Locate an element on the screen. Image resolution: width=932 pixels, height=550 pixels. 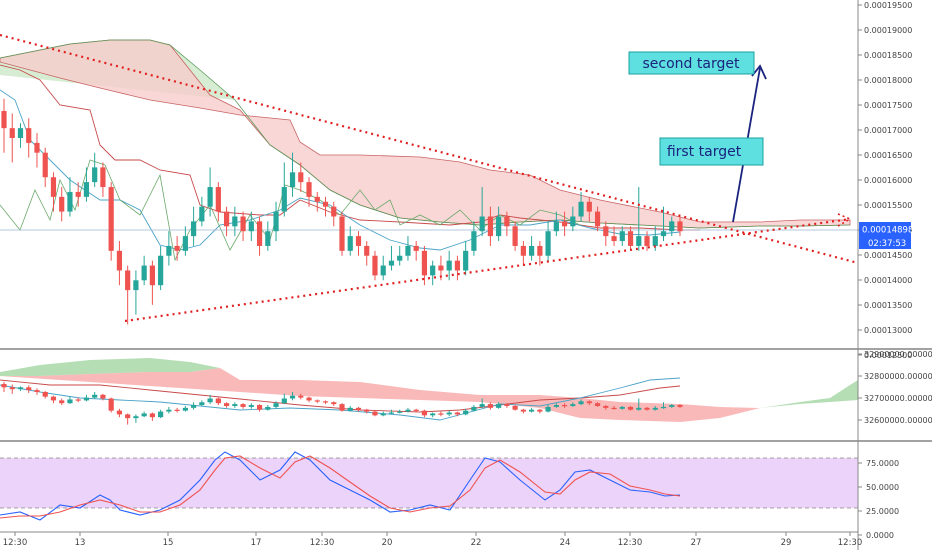
stochastic-panel is located at coordinates (429, 486).